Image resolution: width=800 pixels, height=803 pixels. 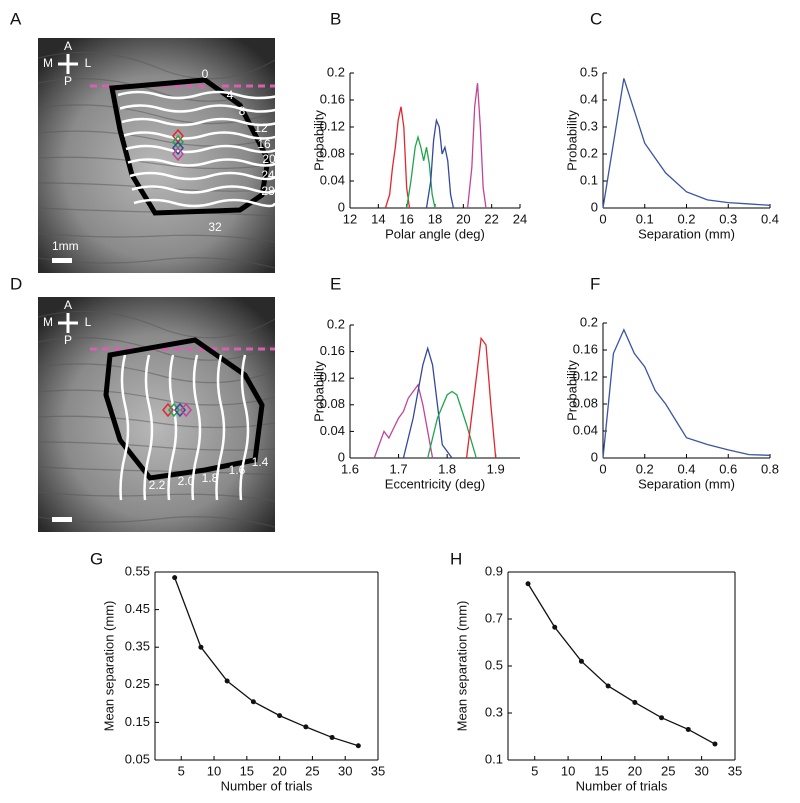 What do you see at coordinates (520, 218) in the screenshot?
I see `x-tick-label: 24` at bounding box center [520, 218].